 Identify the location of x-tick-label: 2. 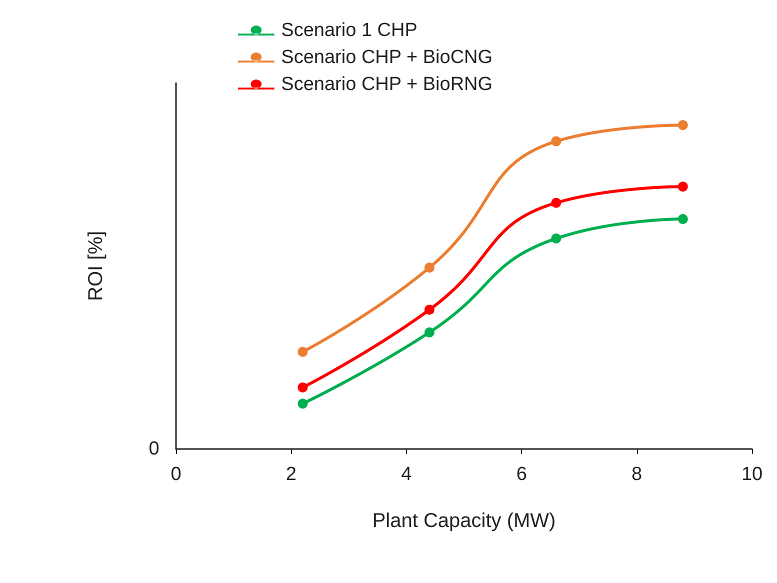
(291, 474).